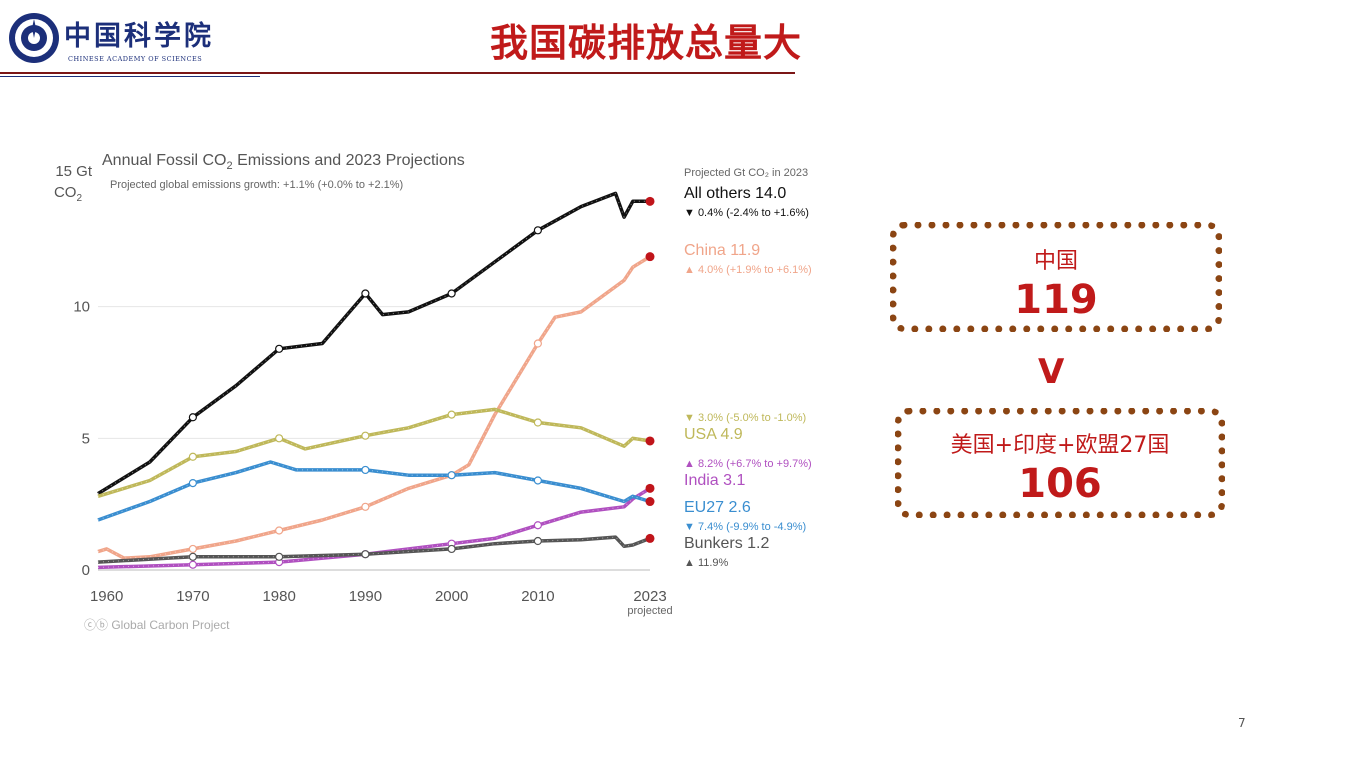  What do you see at coordinates (1051, 372) in the screenshot?
I see `greater-than-sign: V` at bounding box center [1051, 372].